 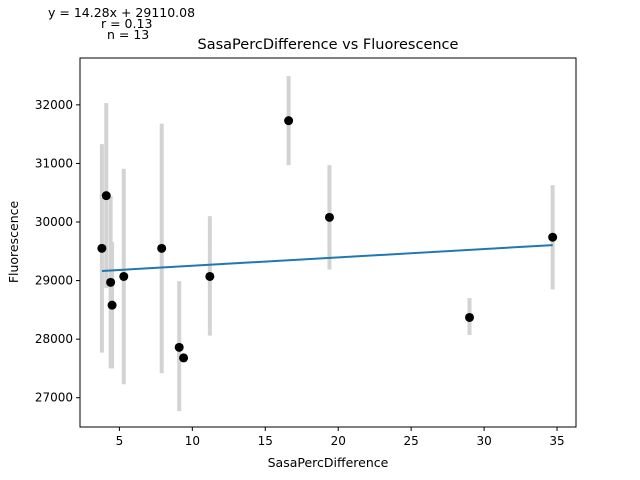 What do you see at coordinates (327, 258) in the screenshot?
I see `regression-line` at bounding box center [327, 258].